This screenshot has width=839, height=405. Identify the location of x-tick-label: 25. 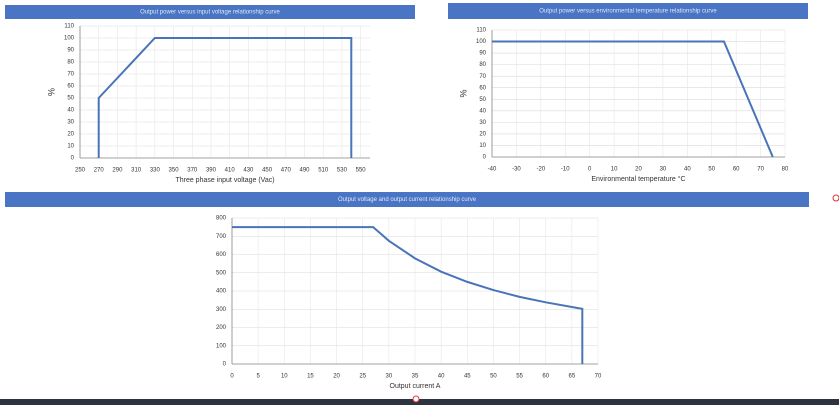
(362, 377).